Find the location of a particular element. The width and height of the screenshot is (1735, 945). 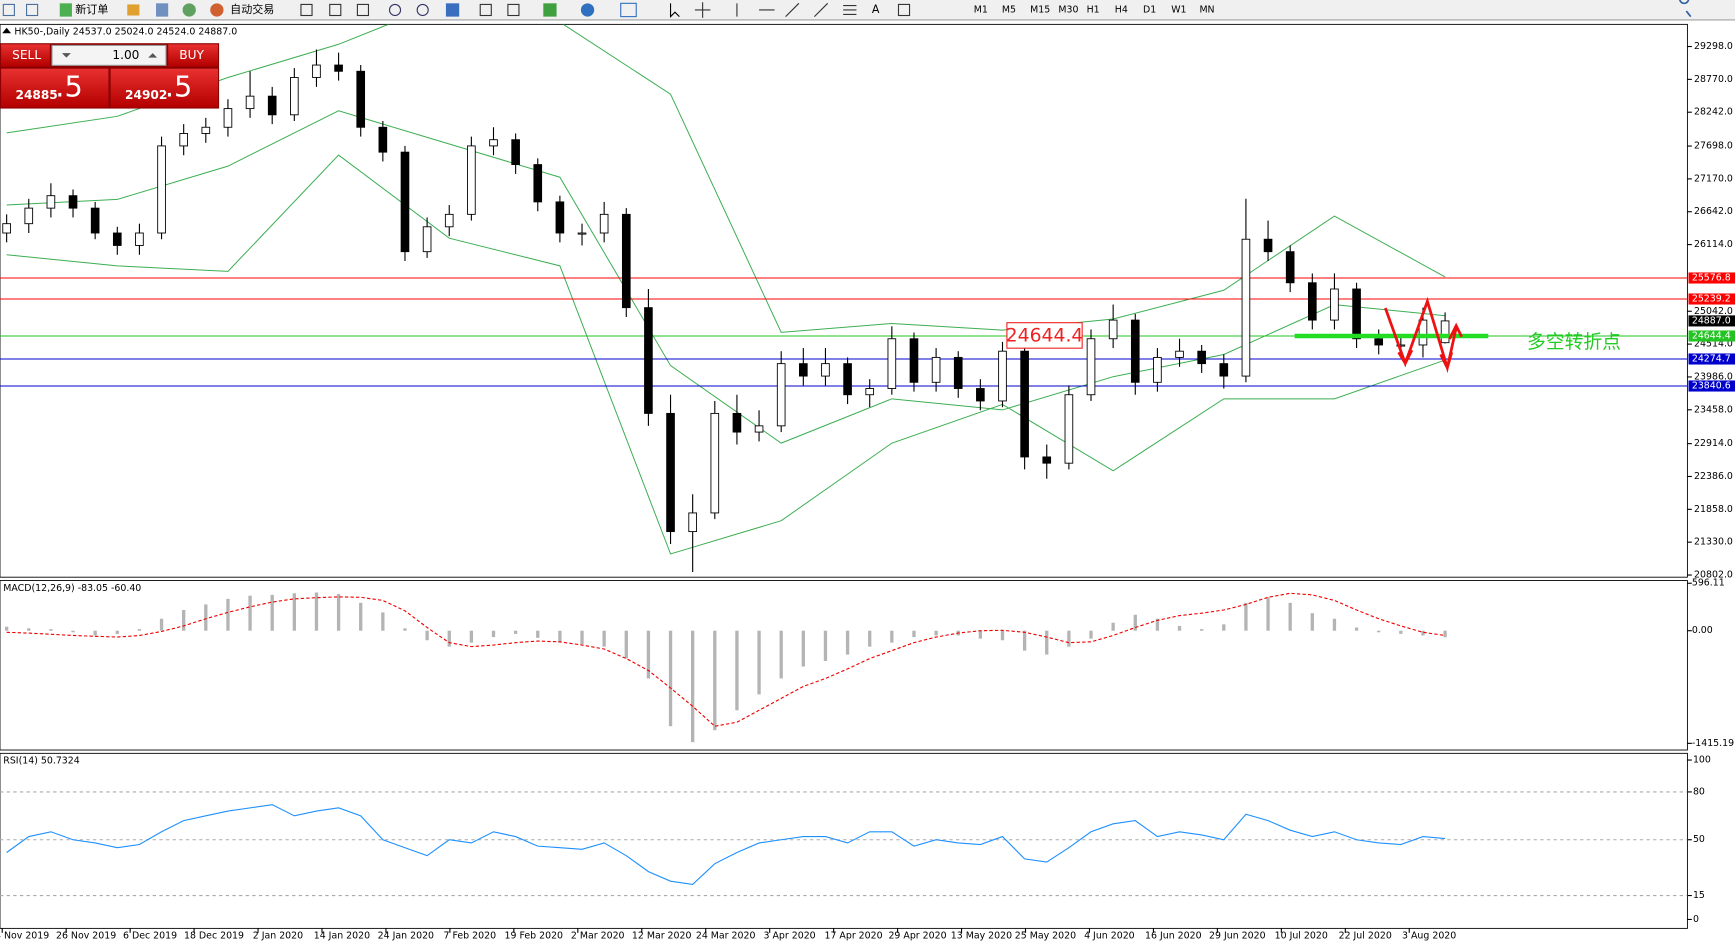

timeframe-button: M5 is located at coordinates (1009, 9).